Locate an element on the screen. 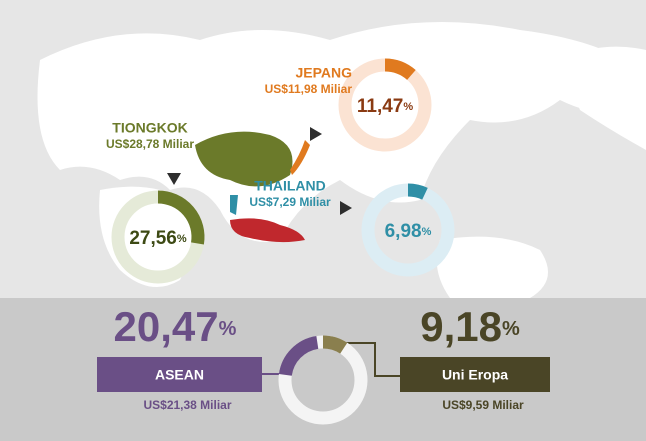  amount-label: US$9,59 Miliar is located at coordinates (483, 405).